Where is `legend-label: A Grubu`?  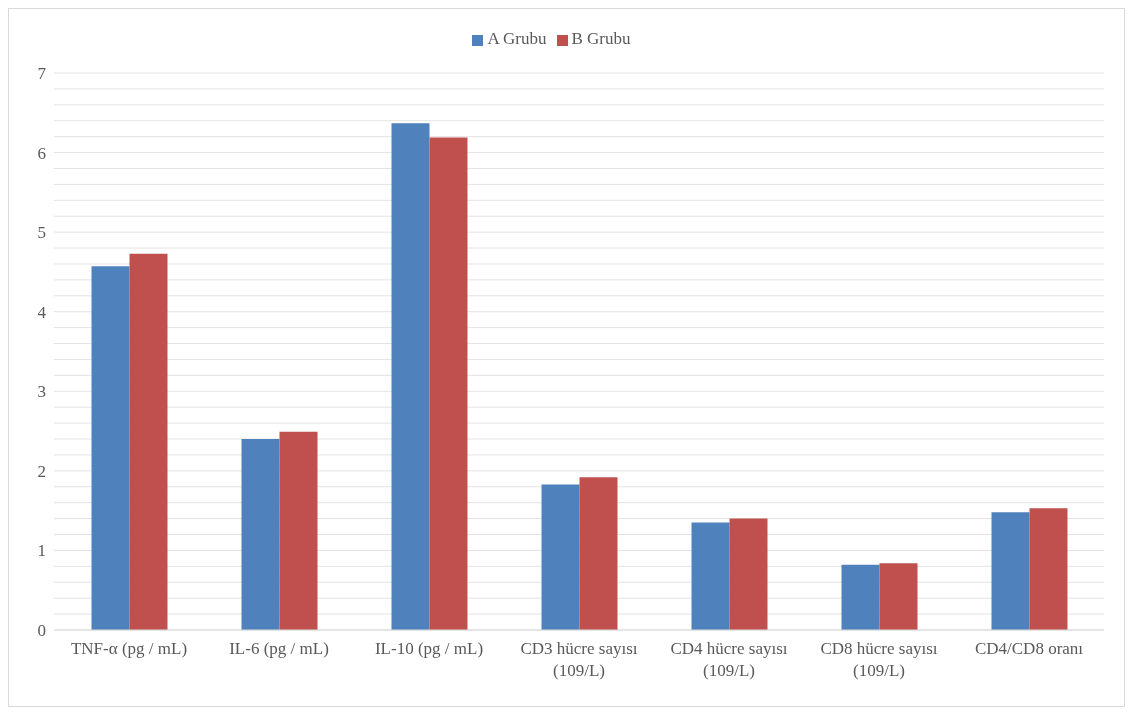
legend-label: A Grubu is located at coordinates (517, 38).